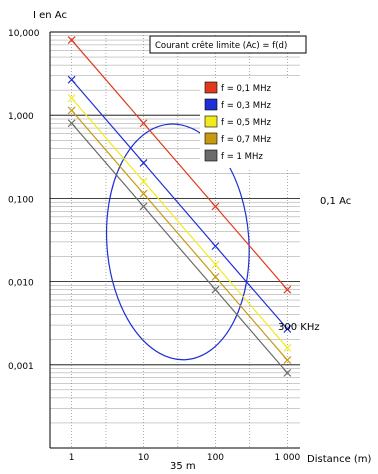 The width and height of the screenshot is (378, 474). Describe the element at coordinates (24, 34) in the screenshot. I see `y-tick-label: 10,000` at that location.